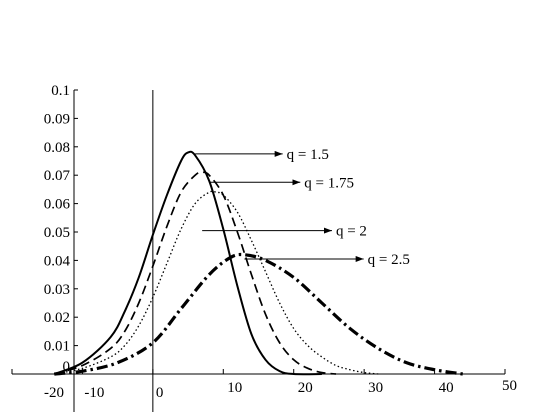 This screenshot has width=560, height=420. What do you see at coordinates (302, 207) in the screenshot?
I see `series-annotations: q = 1.5 q = 1.75 q = 2q = 2.5` at bounding box center [302, 207].